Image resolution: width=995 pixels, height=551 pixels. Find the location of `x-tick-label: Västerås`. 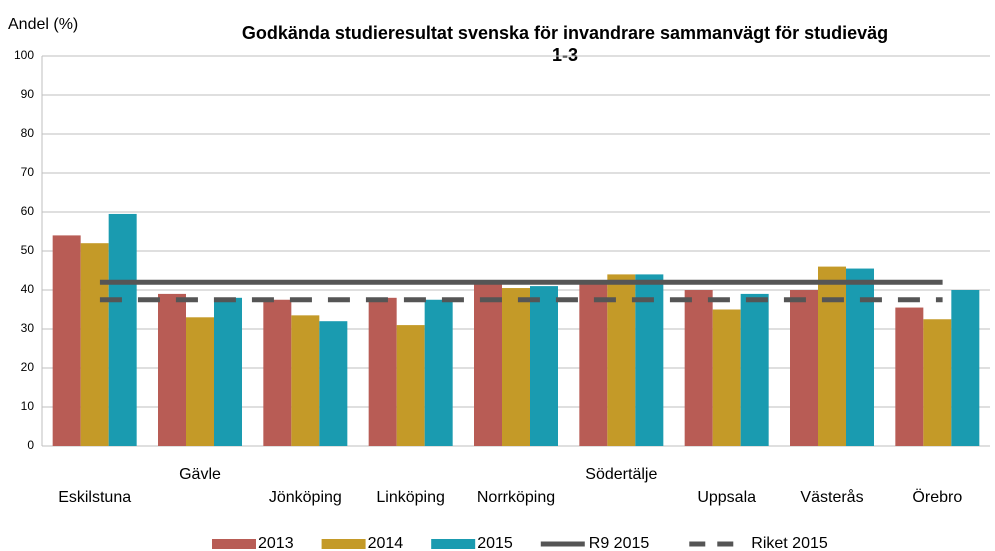

x-tick-label: Västerås is located at coordinates (831, 497).